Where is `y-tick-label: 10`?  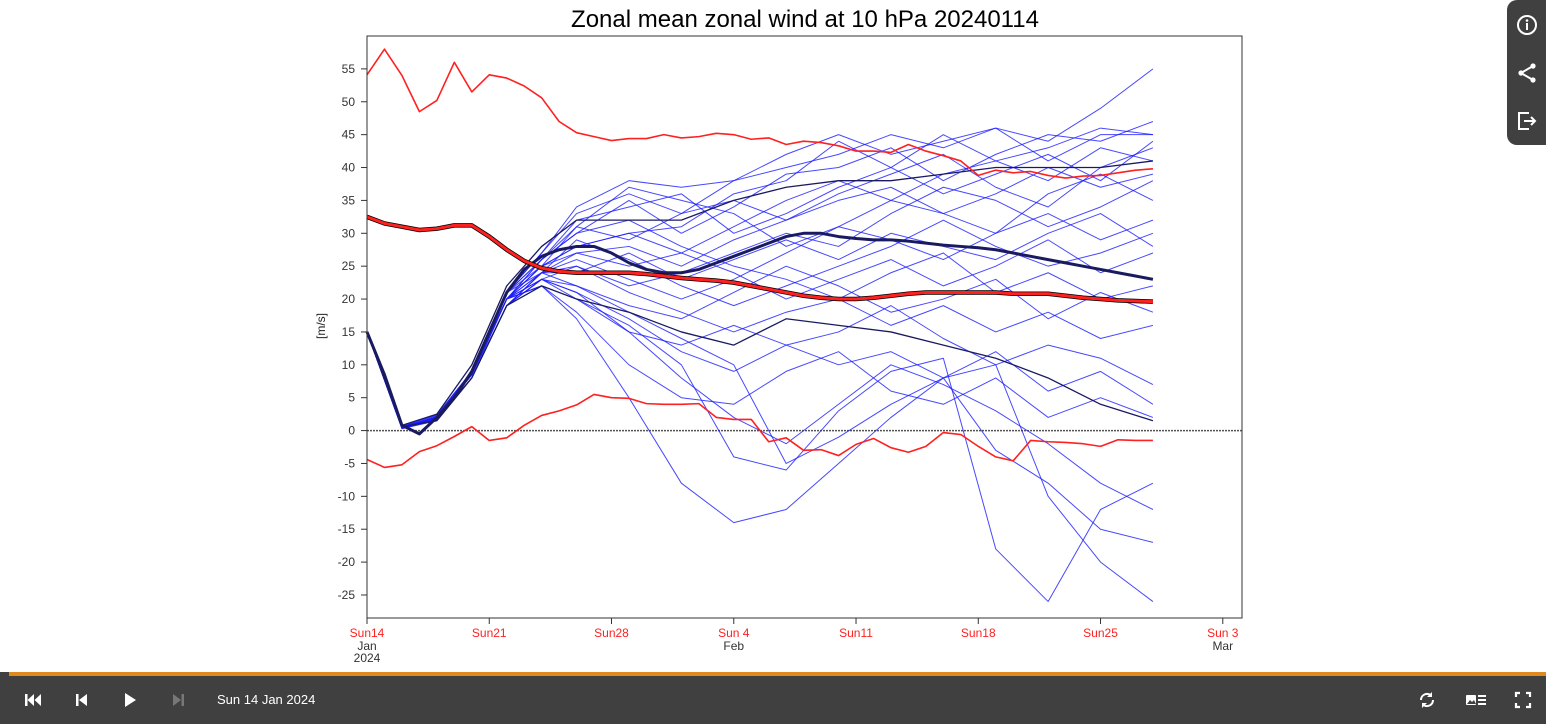 y-tick-label: 10 is located at coordinates (349, 365).